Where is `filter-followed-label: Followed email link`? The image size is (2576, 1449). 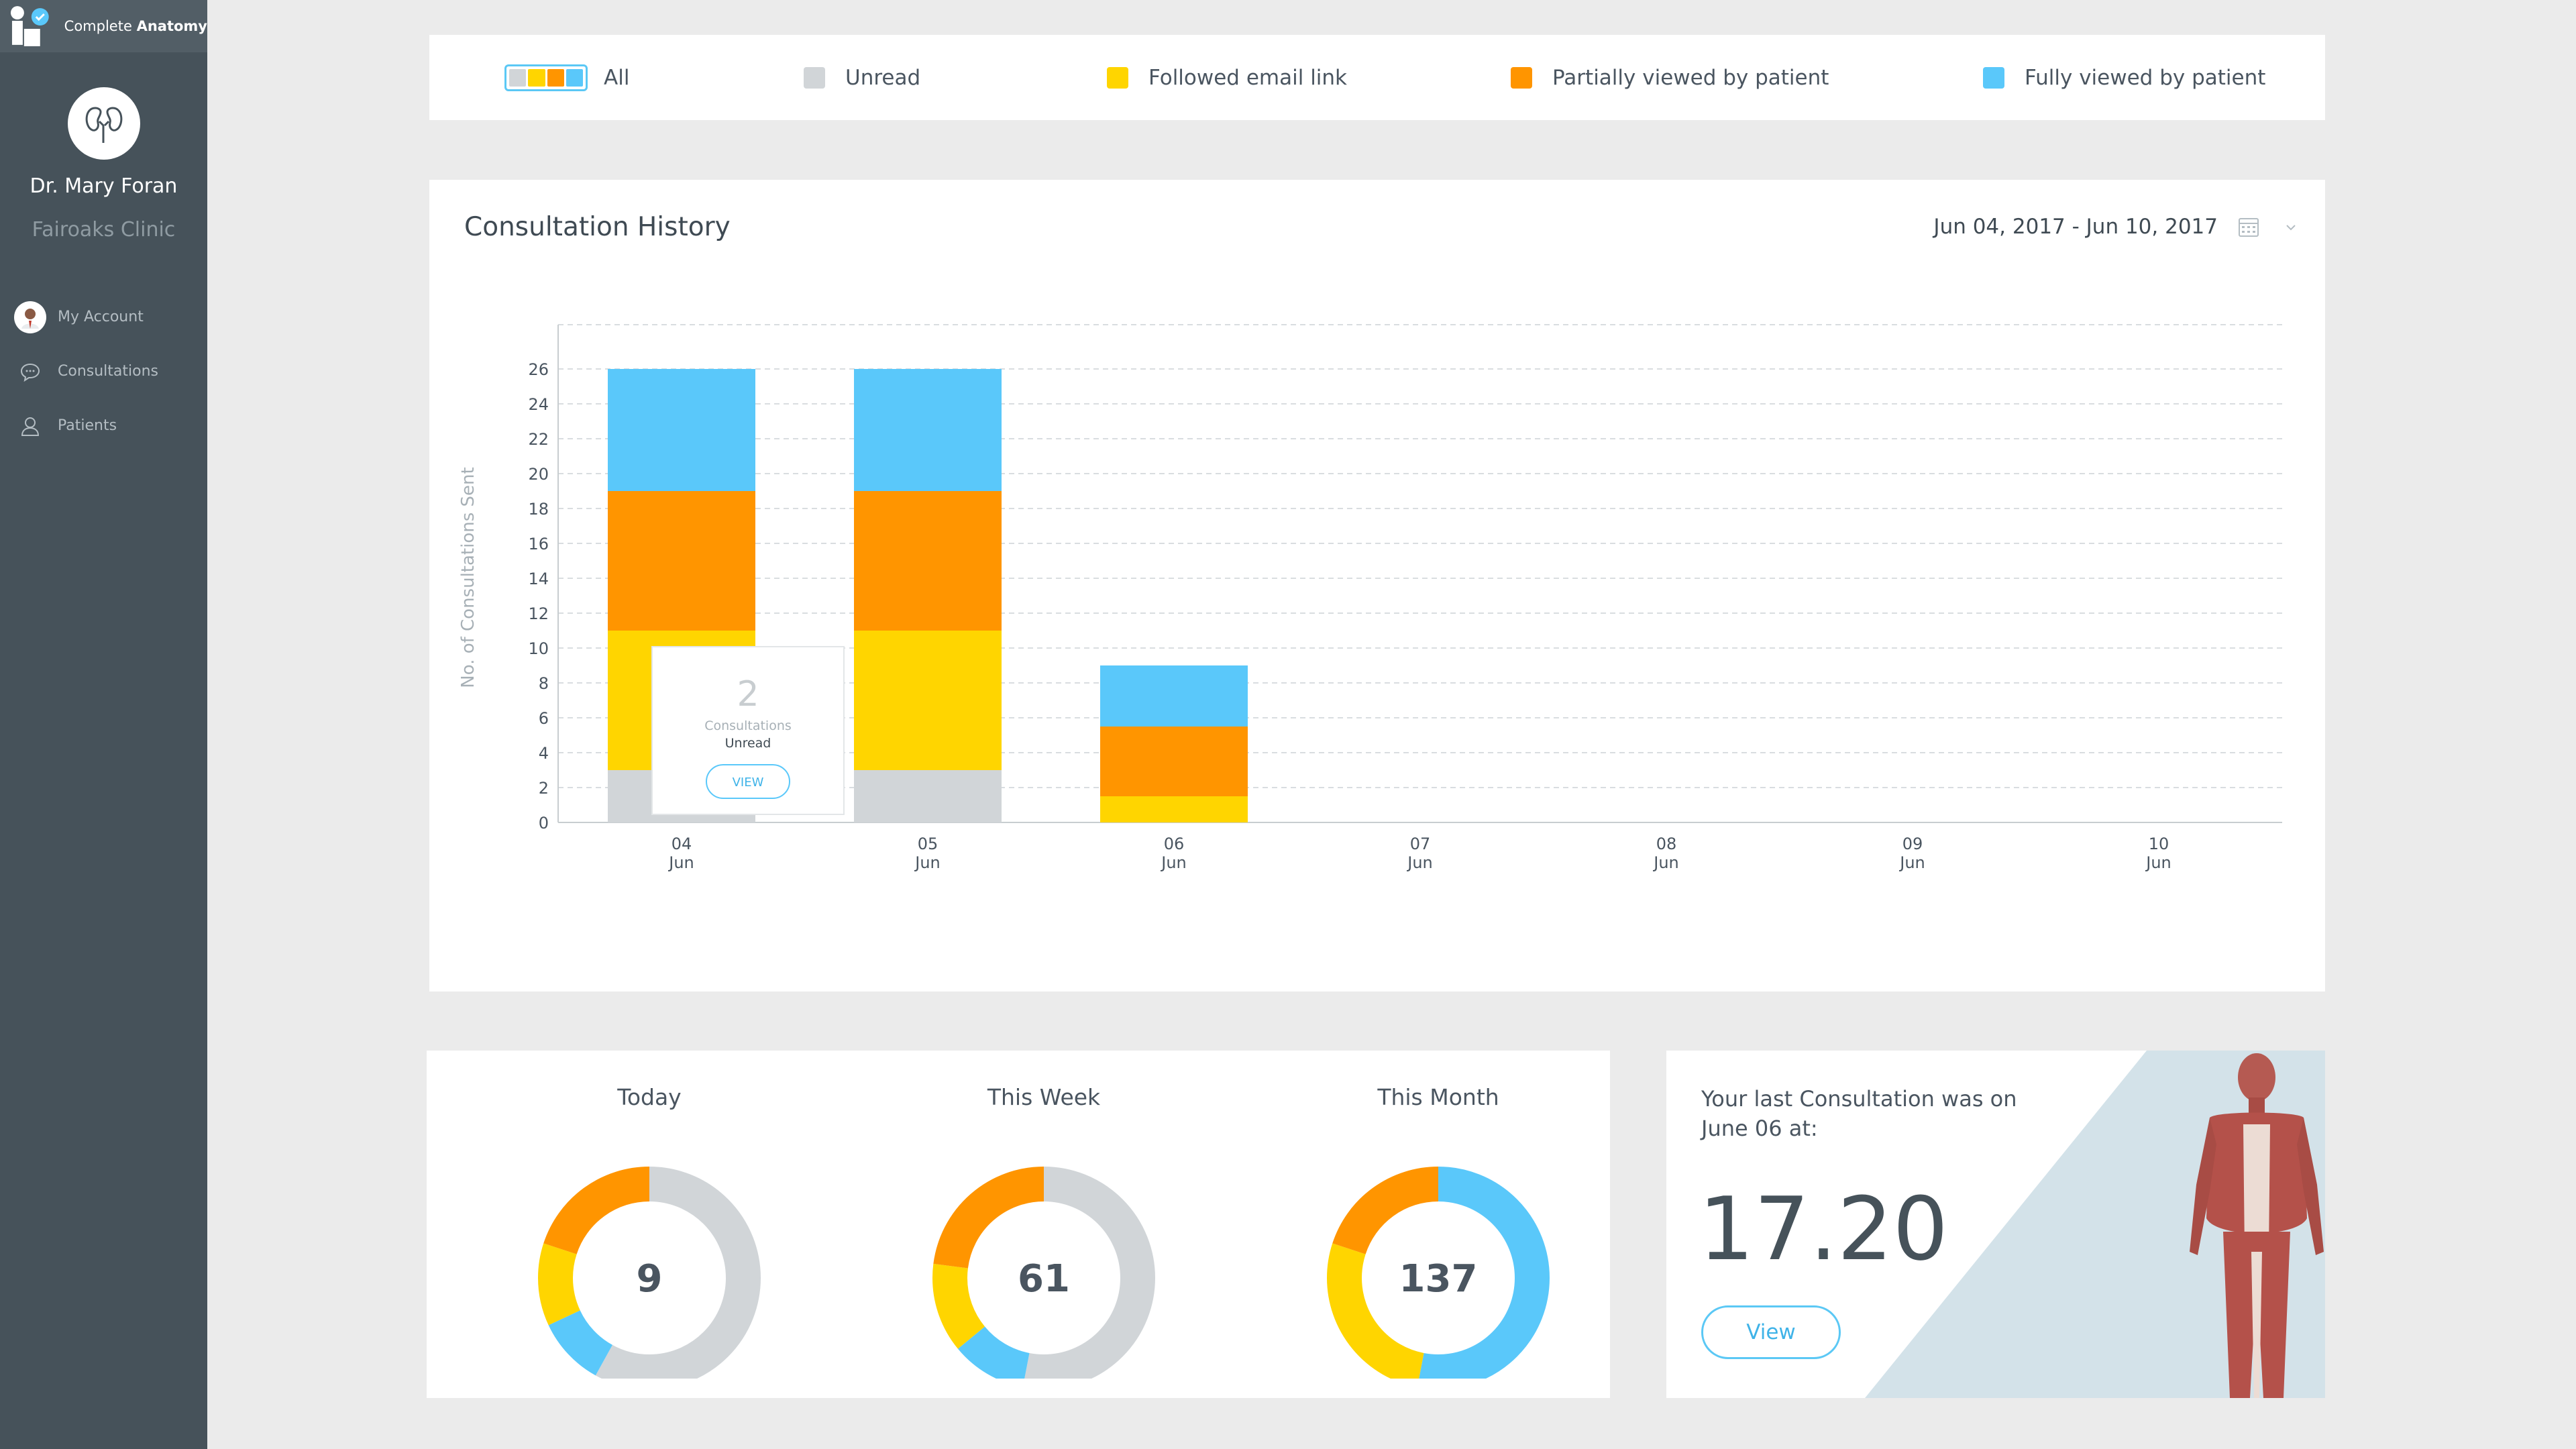 filter-followed-label: Followed email link is located at coordinates (1248, 77).